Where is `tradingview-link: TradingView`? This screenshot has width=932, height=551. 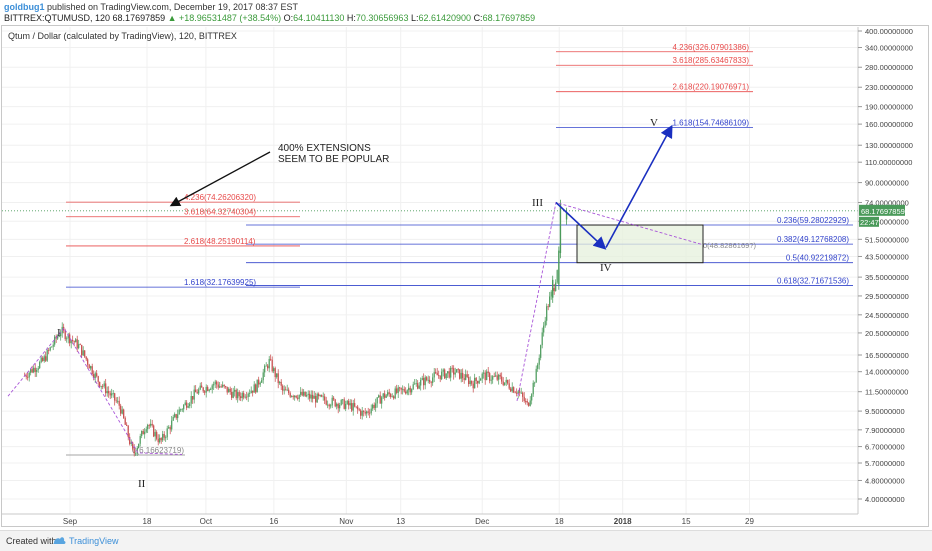 tradingview-link: TradingView is located at coordinates (94, 541).